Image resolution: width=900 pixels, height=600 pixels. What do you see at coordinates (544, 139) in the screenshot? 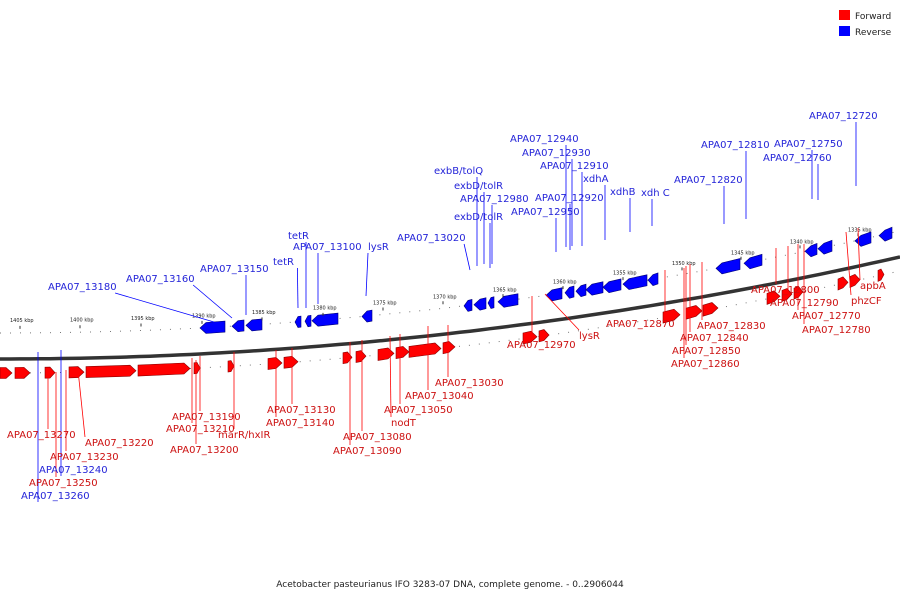
I see `reverse-gene-label: APA07_12940` at bounding box center [544, 139].